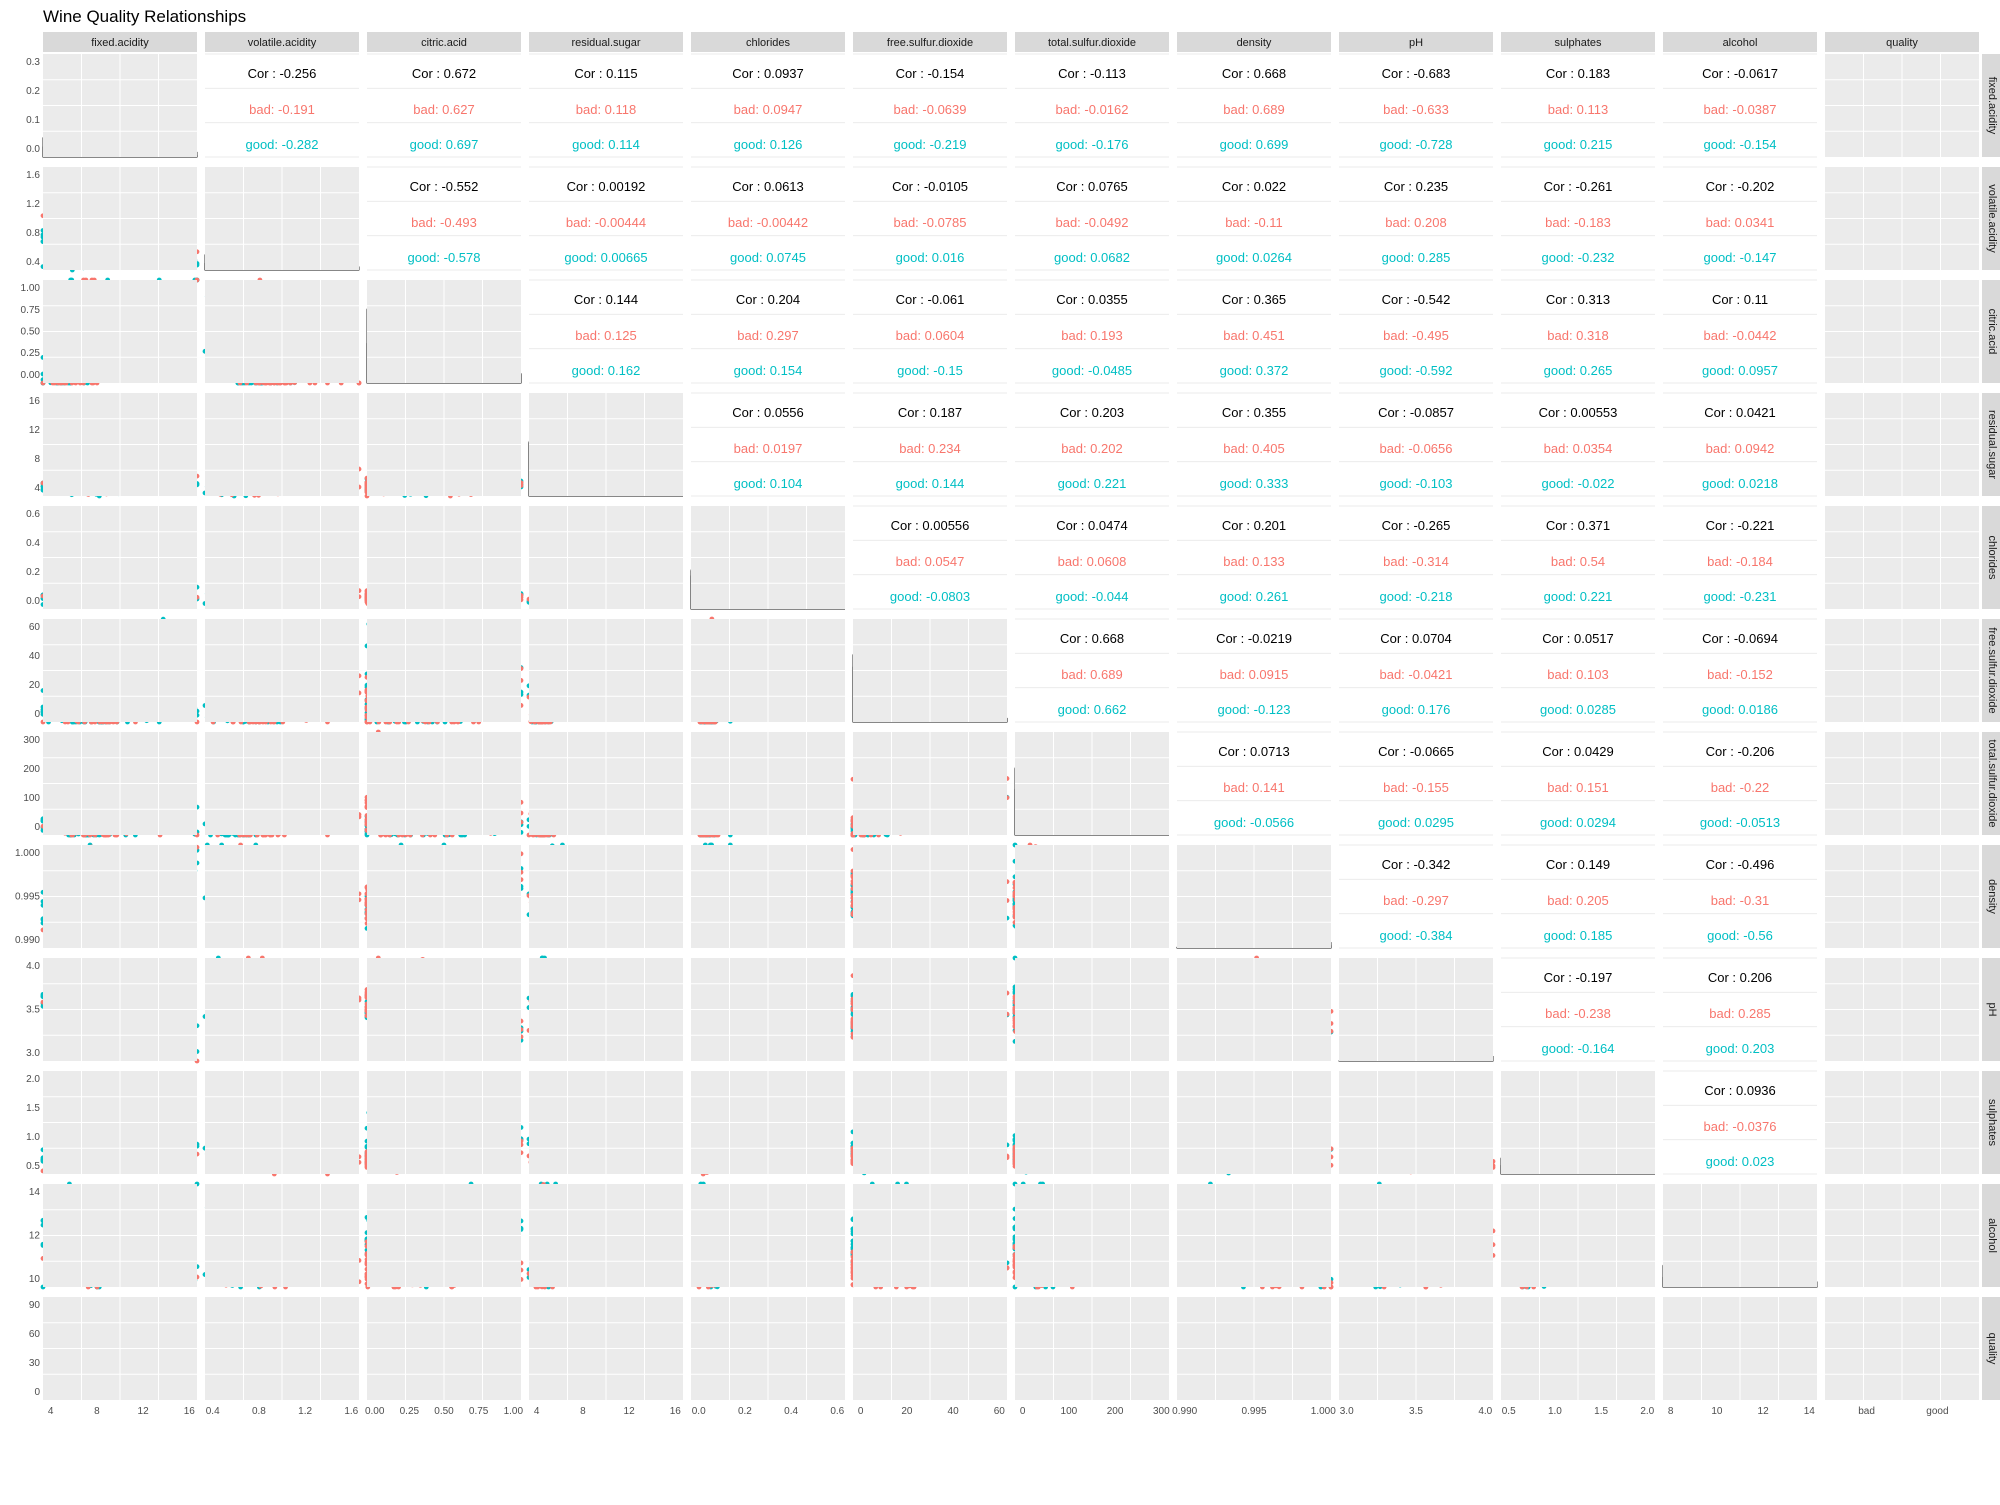 This screenshot has height=1505, width=2000. What do you see at coordinates (1254, 257) in the screenshot?
I see `correlation-good: good: 0.0264` at bounding box center [1254, 257].